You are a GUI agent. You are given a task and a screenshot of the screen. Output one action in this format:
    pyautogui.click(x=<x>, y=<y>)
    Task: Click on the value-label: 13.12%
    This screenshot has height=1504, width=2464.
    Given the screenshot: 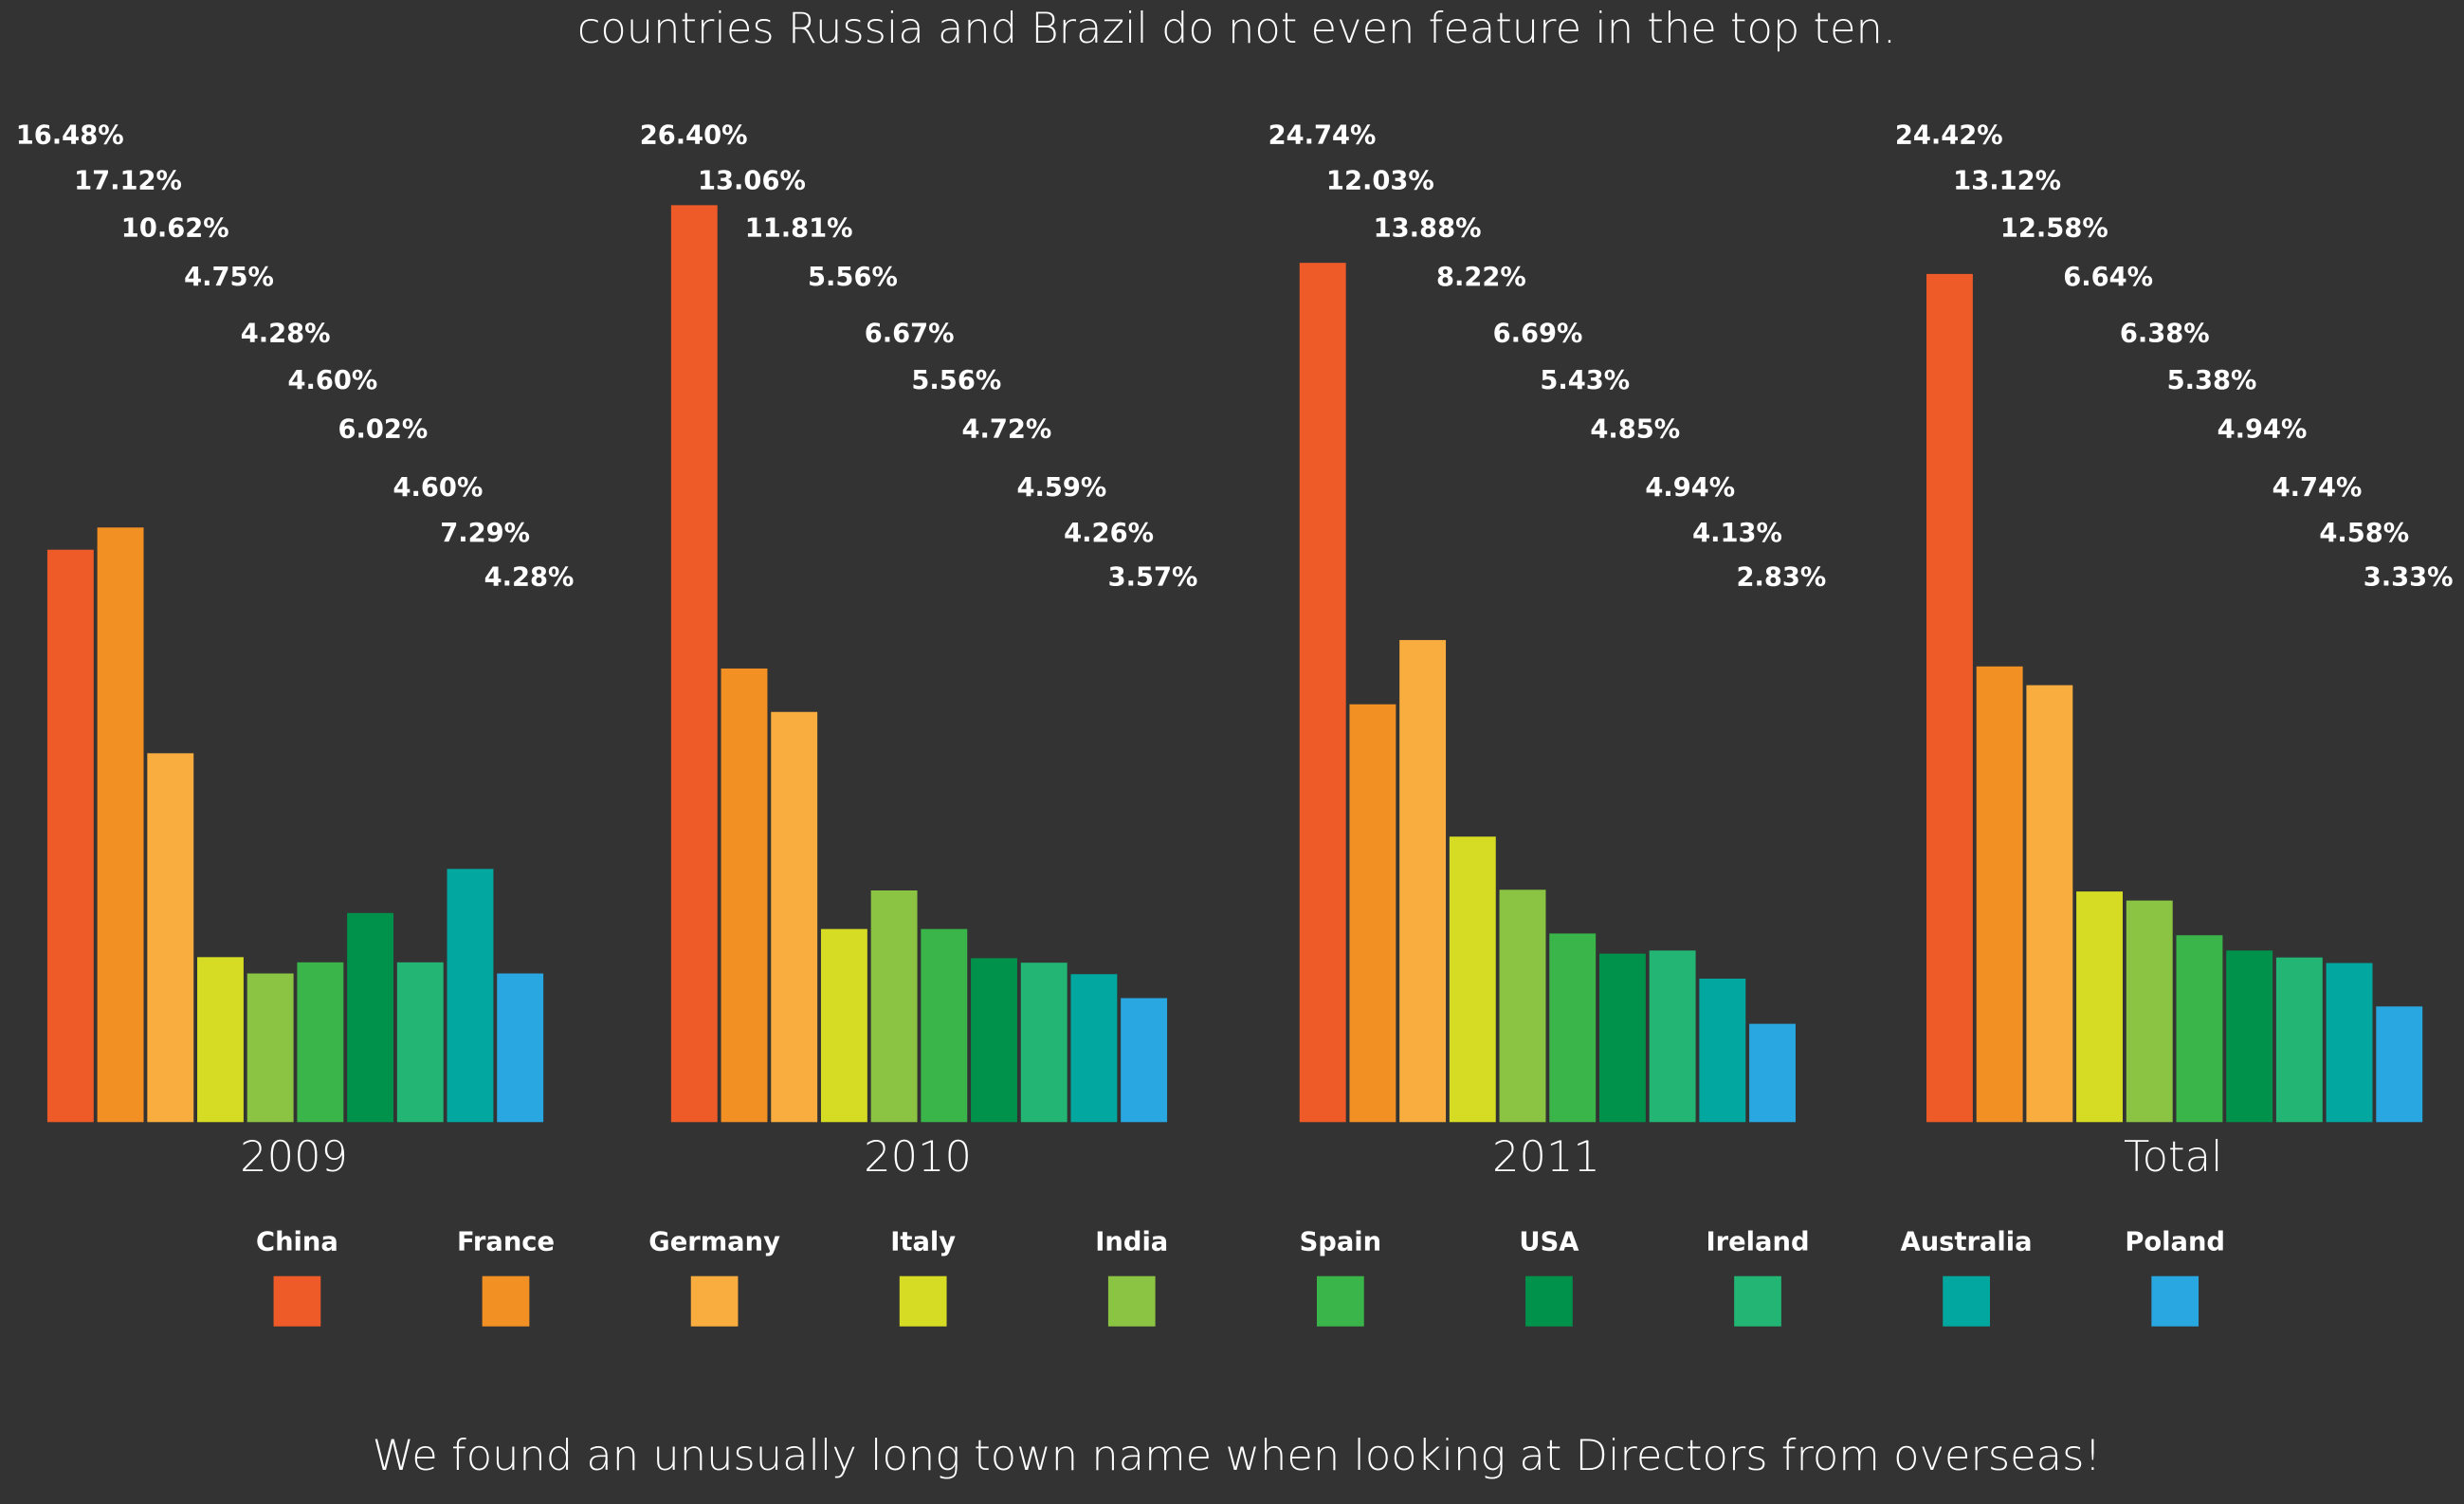 What is the action you would take?
    pyautogui.click(x=2007, y=181)
    